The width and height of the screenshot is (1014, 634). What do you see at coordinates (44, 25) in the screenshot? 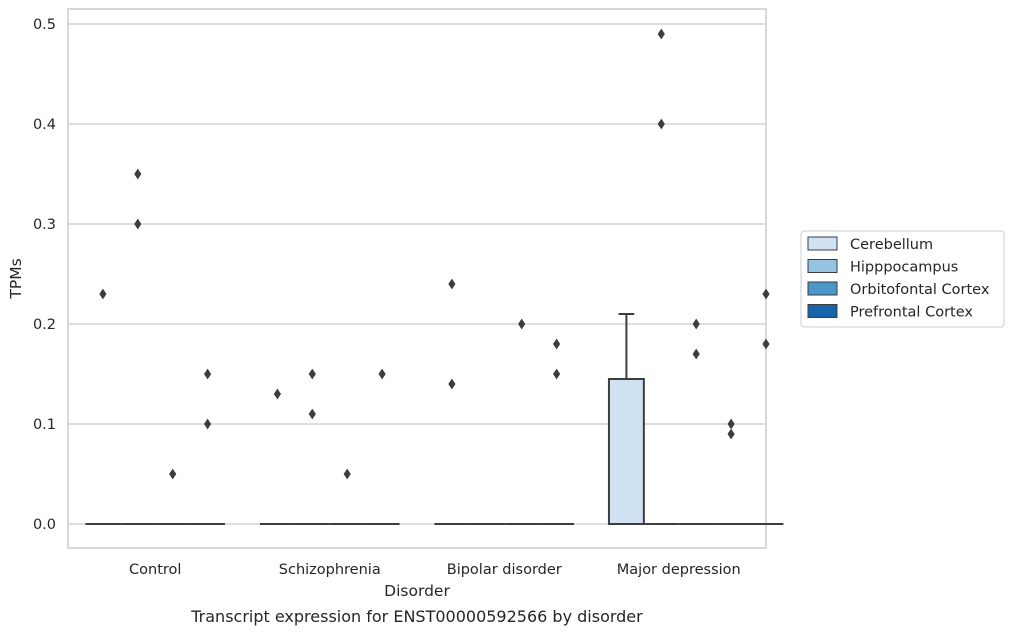
I see `y-tick-label: 0.5` at bounding box center [44, 25].